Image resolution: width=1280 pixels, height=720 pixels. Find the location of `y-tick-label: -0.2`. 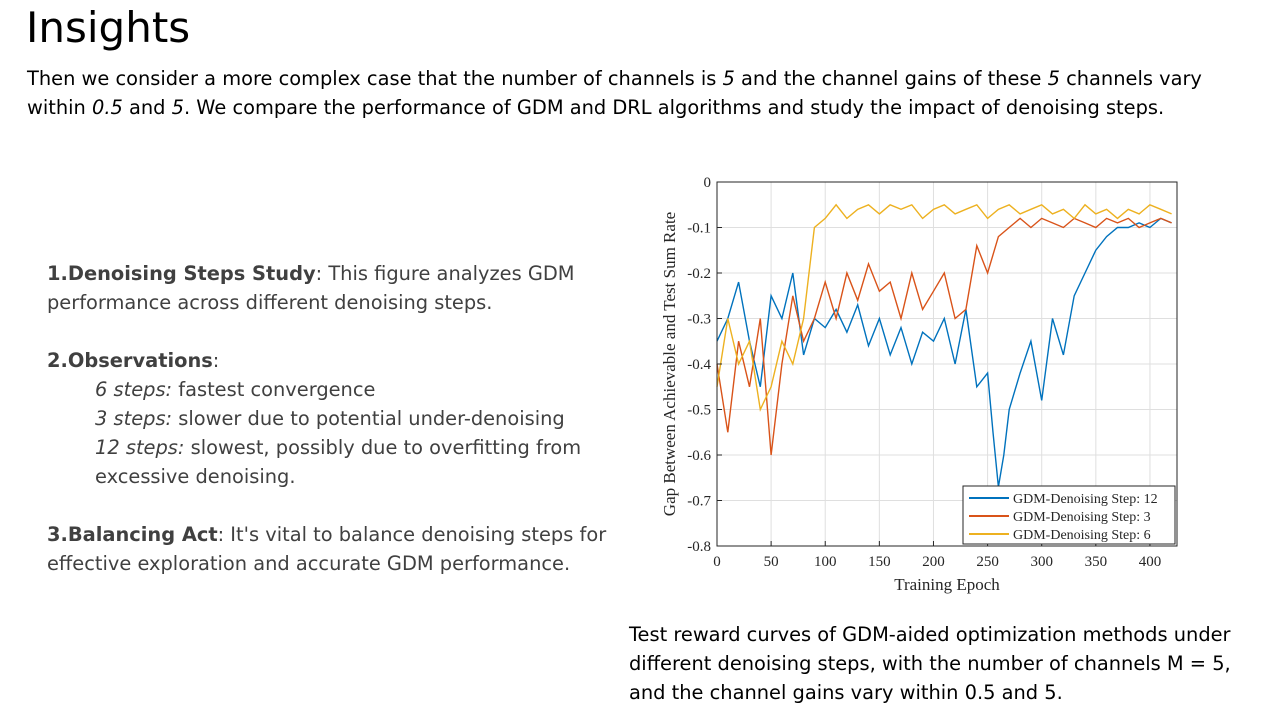

y-tick-label: -0.2 is located at coordinates (699, 274).